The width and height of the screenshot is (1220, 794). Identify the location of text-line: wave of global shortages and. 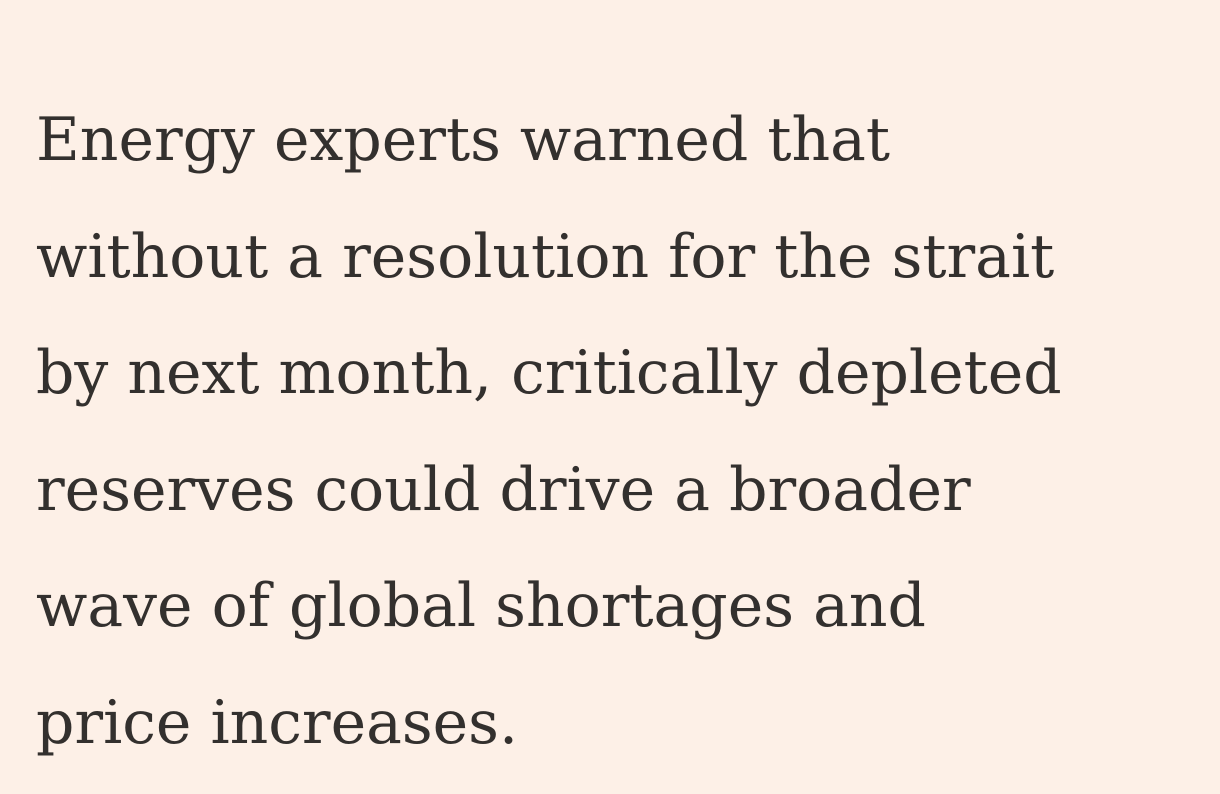
(481, 606).